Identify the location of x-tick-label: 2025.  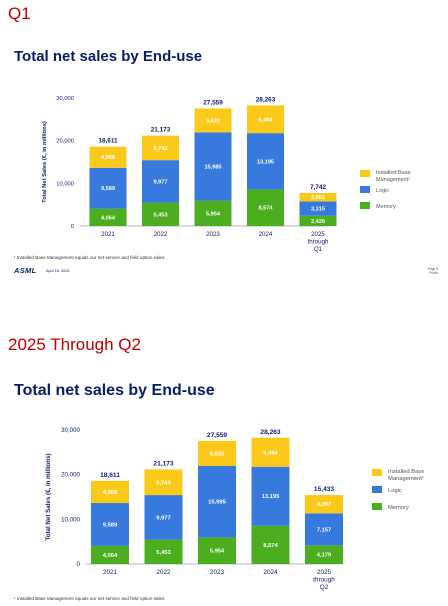
(324, 572).